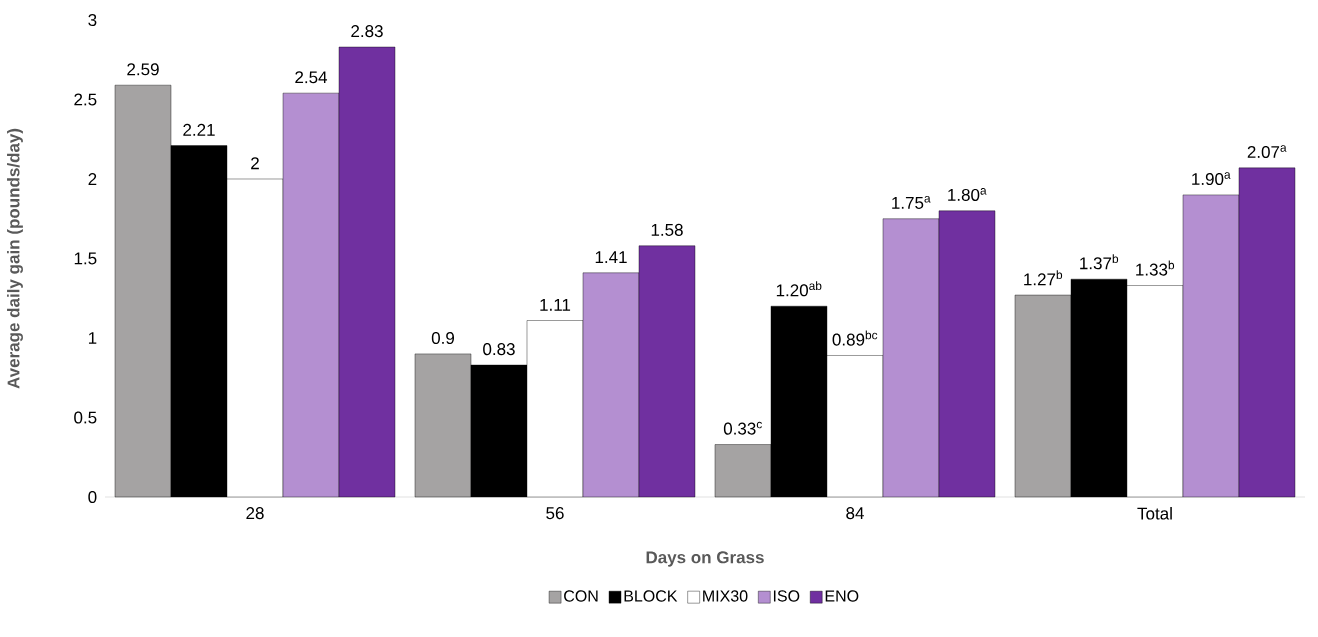 This screenshot has height=637, width=1318. Describe the element at coordinates (911, 202) in the screenshot. I see `data-label: 1.75$^{a}$` at that location.